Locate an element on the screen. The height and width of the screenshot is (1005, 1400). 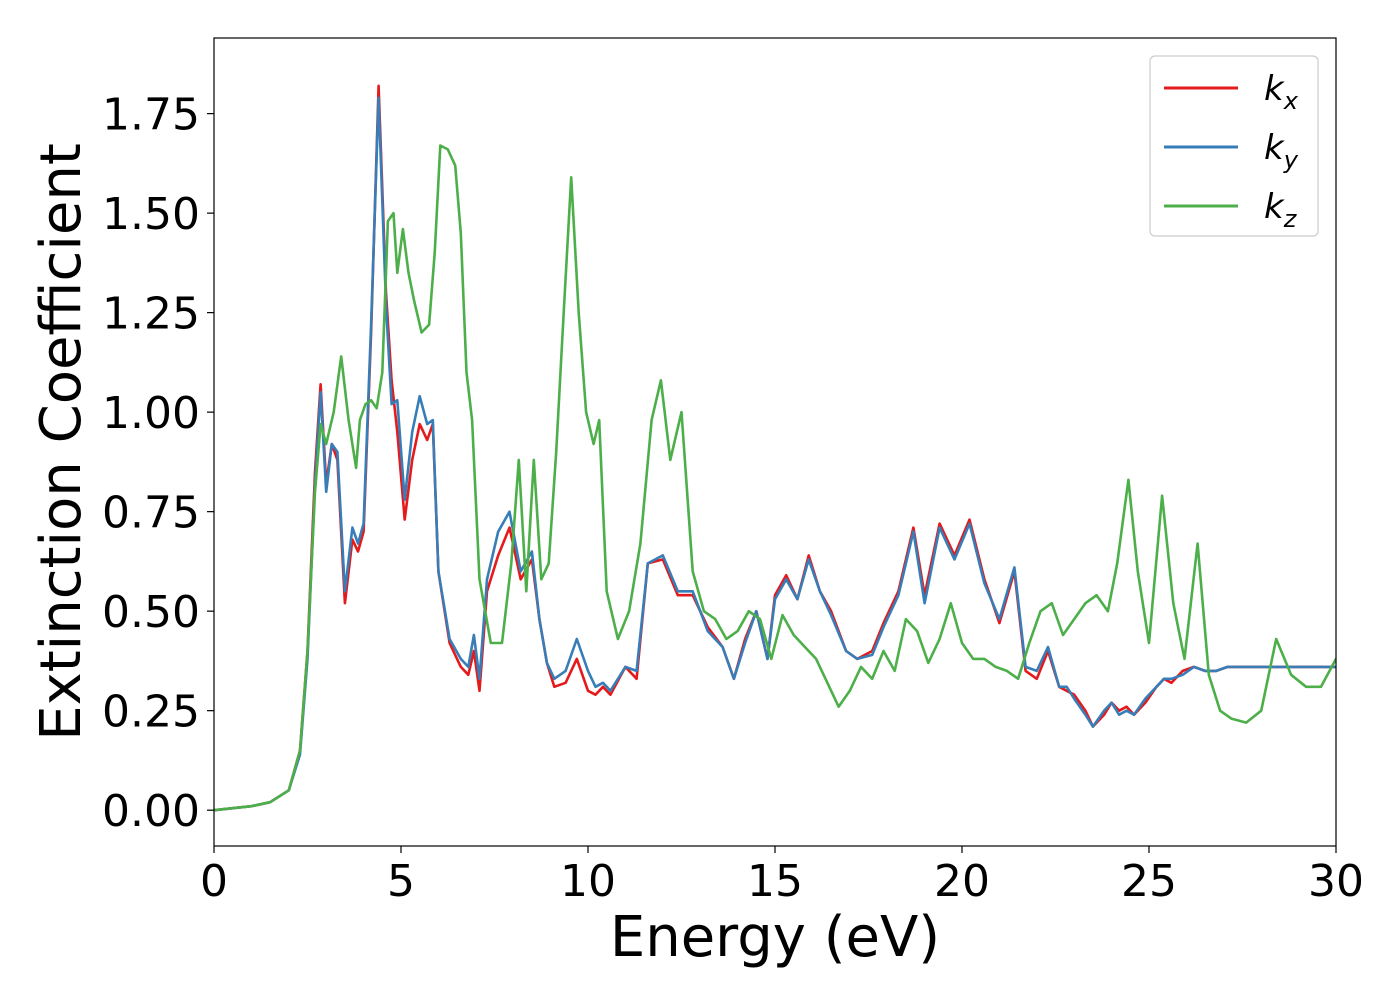
legend-label-subscript: y is located at coordinates (1291, 160).